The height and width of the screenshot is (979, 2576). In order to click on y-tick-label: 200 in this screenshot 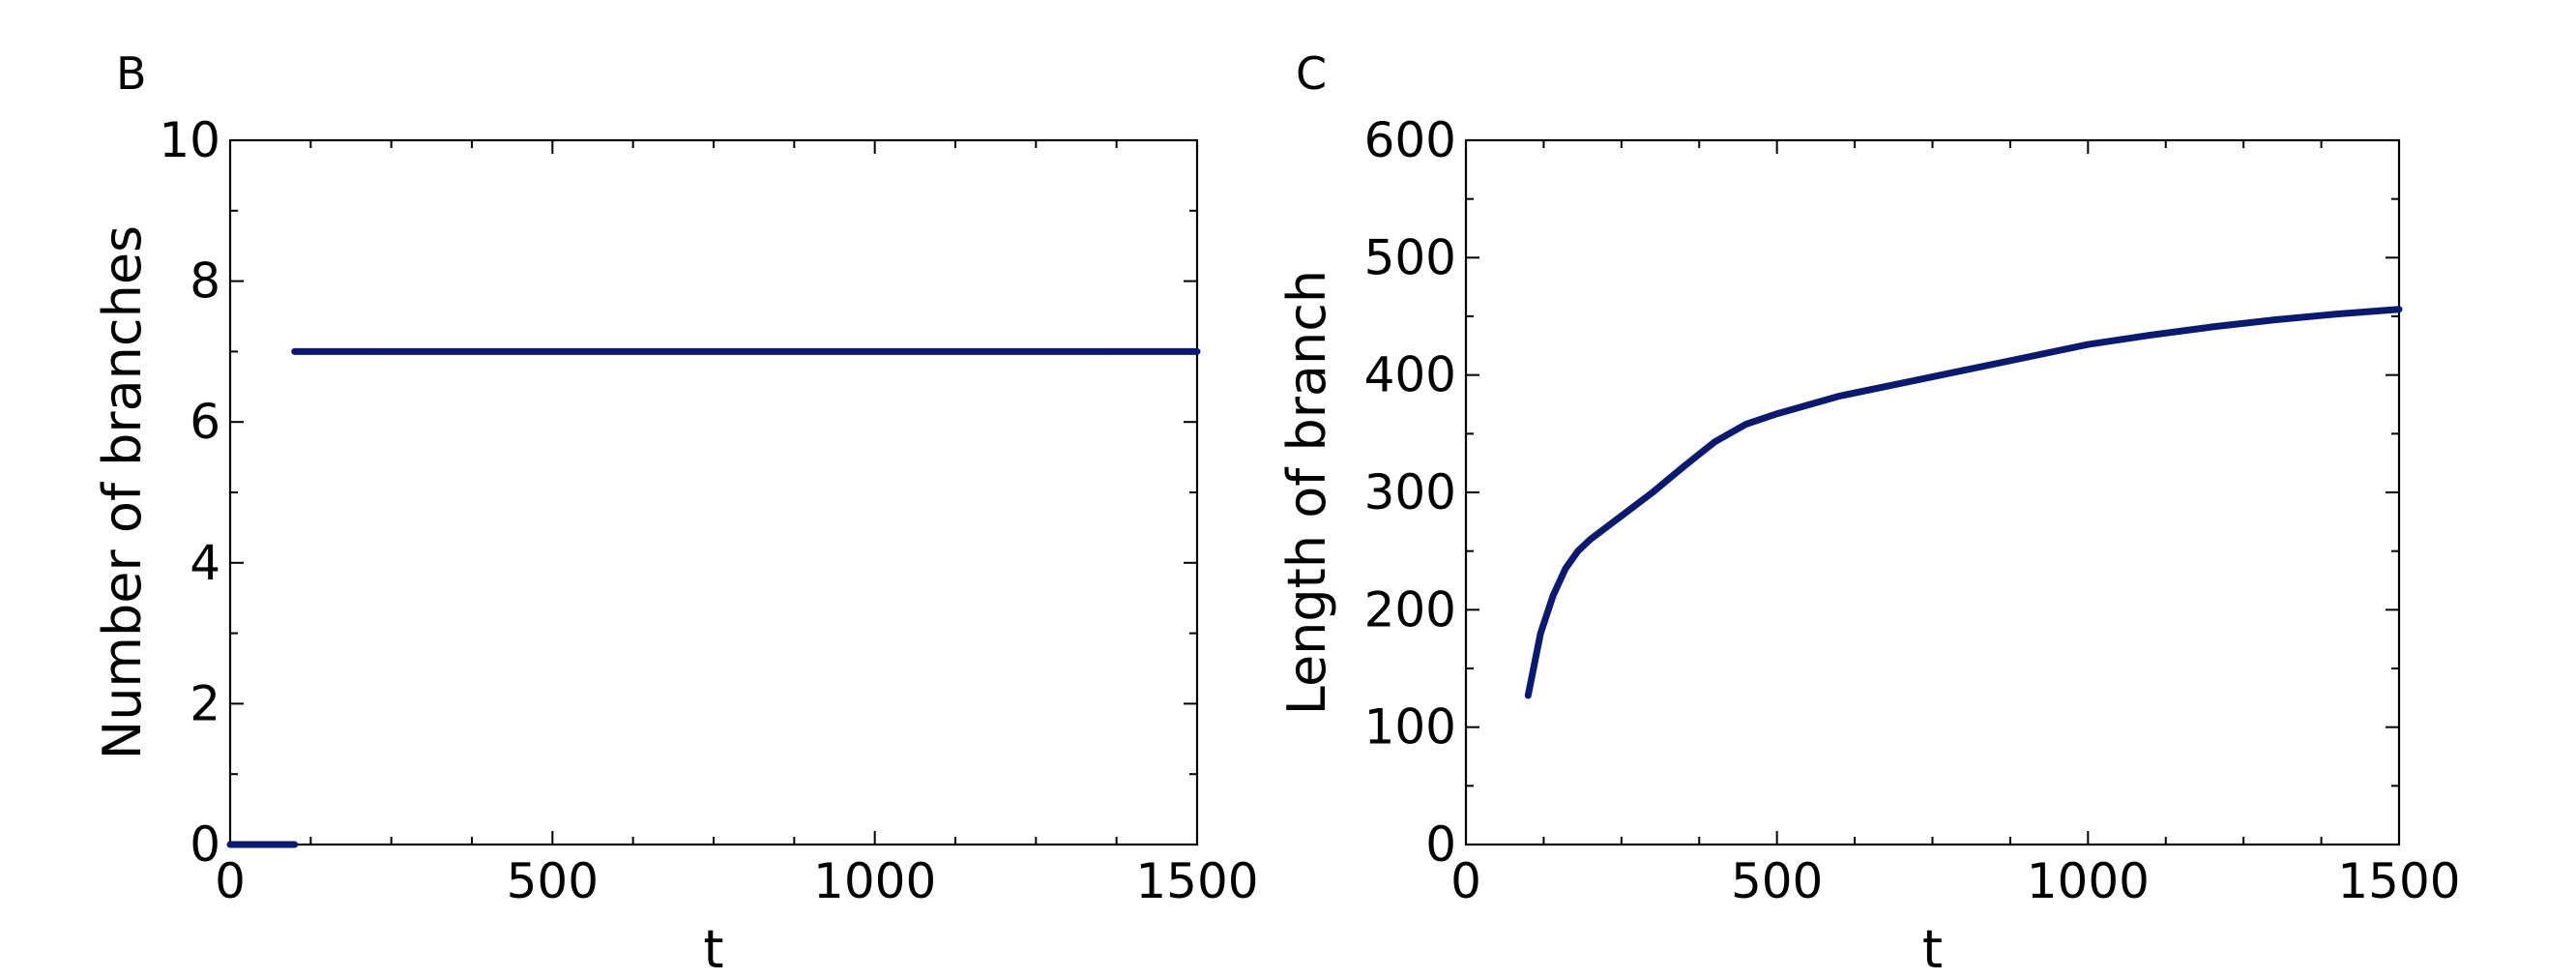, I will do `click(1410, 609)`.